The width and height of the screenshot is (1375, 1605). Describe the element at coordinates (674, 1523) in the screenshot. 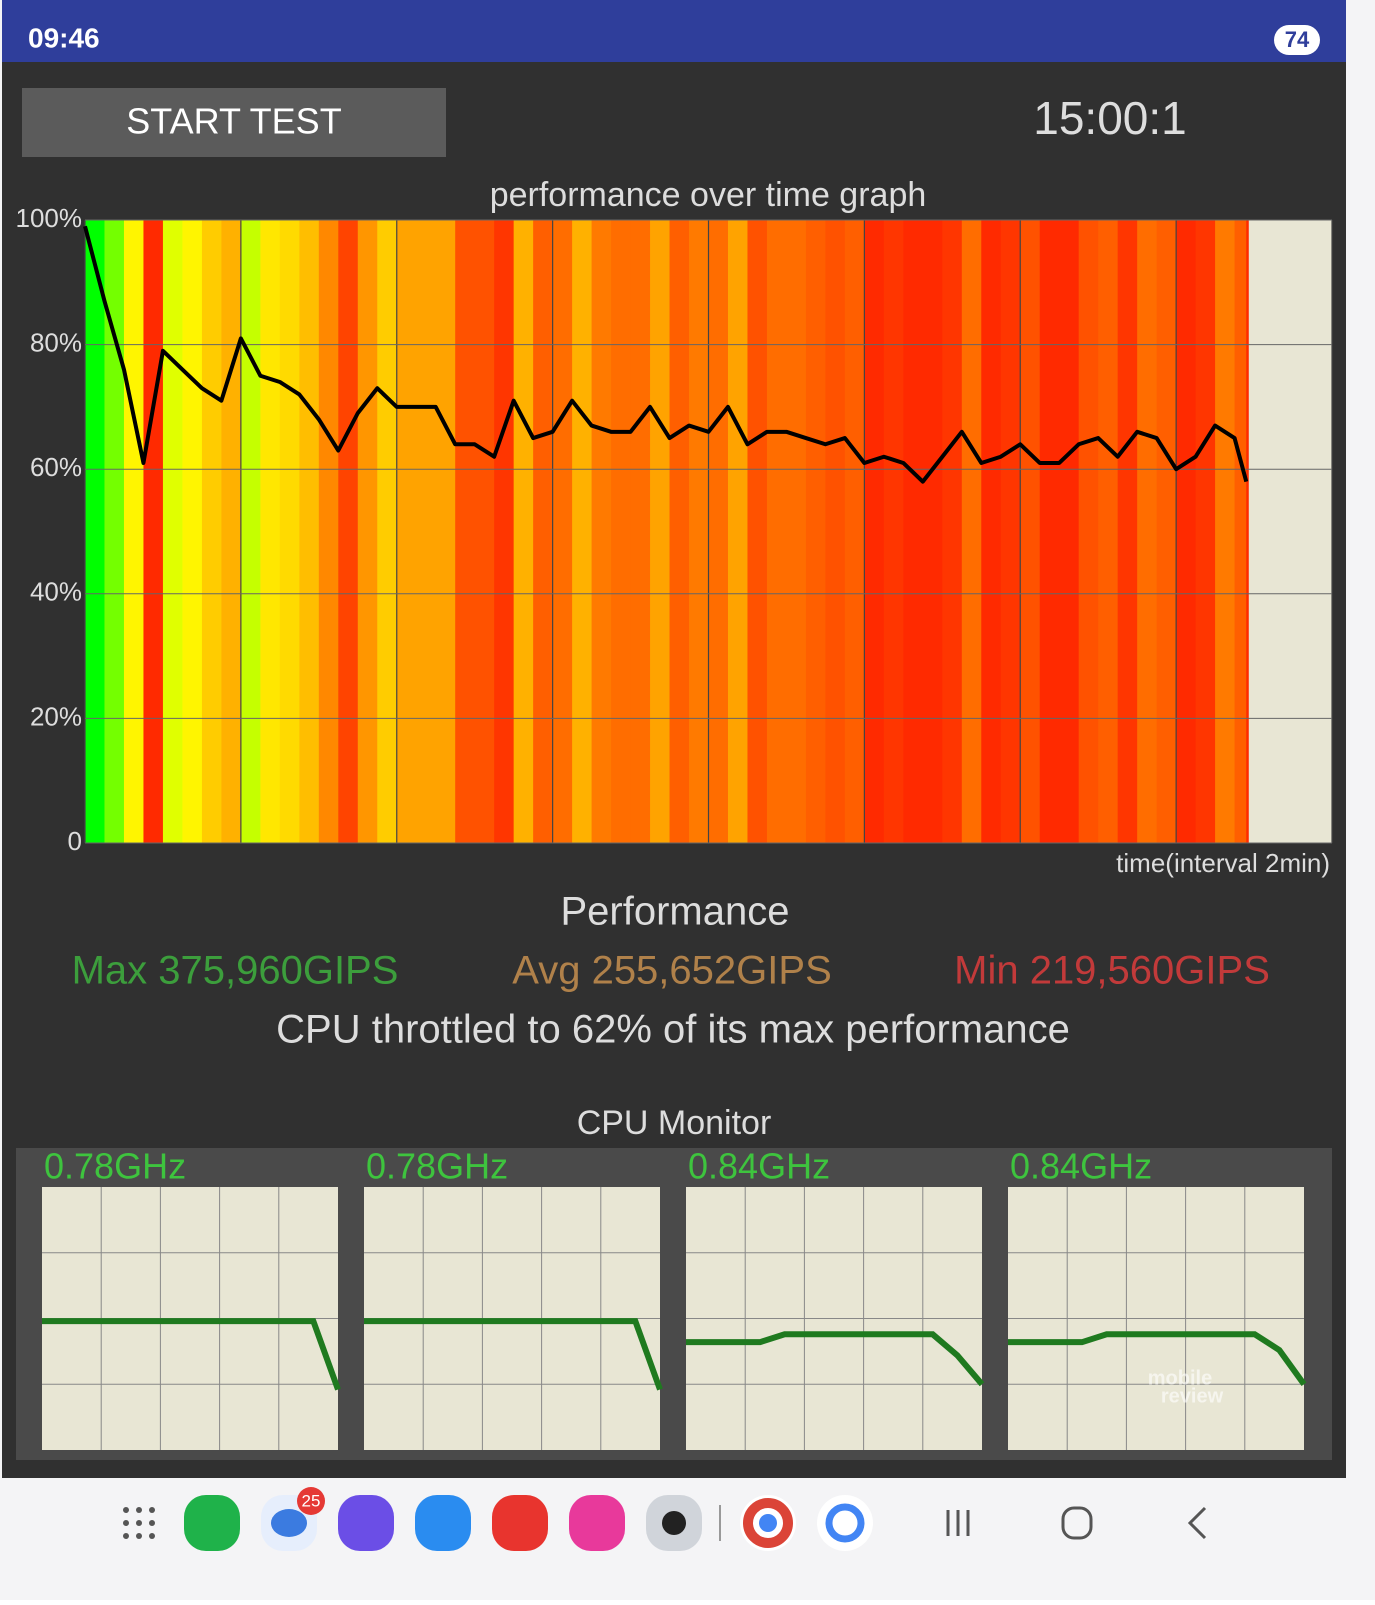

I see `camera-lens` at that location.